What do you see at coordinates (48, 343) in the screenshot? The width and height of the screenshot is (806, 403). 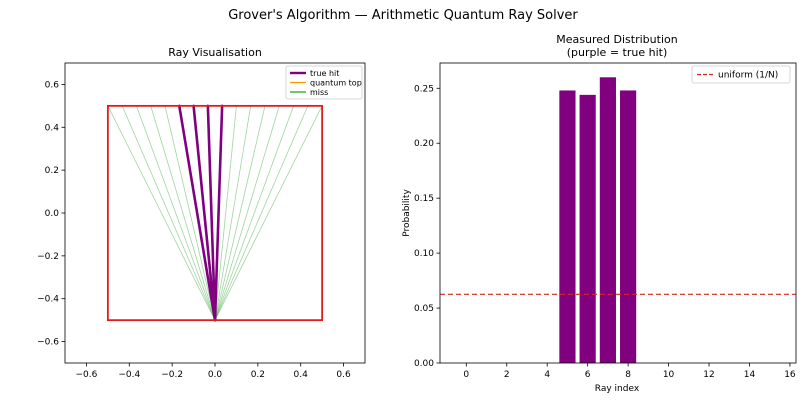 I see `y-tick-label: −0.6` at bounding box center [48, 343].